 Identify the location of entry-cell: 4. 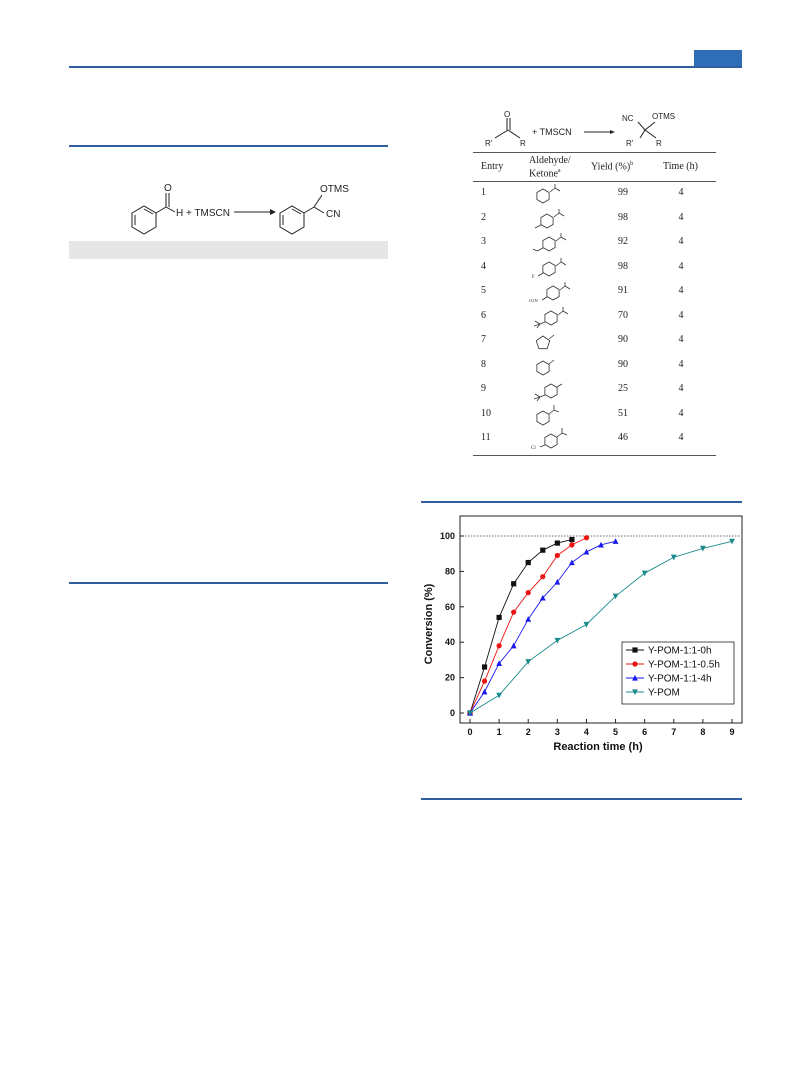
(483, 266).